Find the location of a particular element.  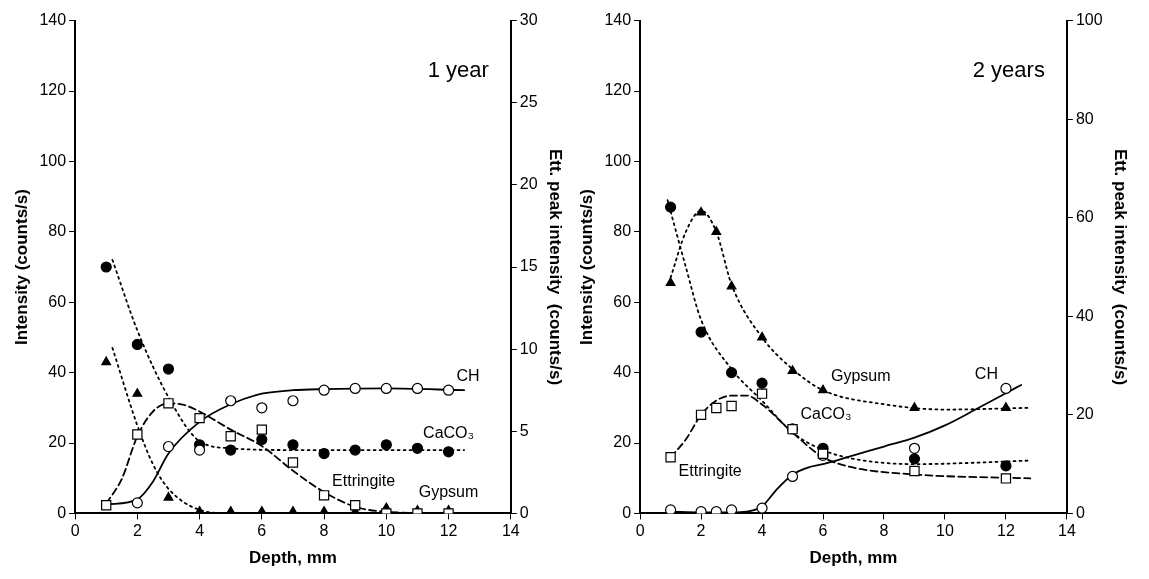

series-label: Ettringite is located at coordinates (710, 470).